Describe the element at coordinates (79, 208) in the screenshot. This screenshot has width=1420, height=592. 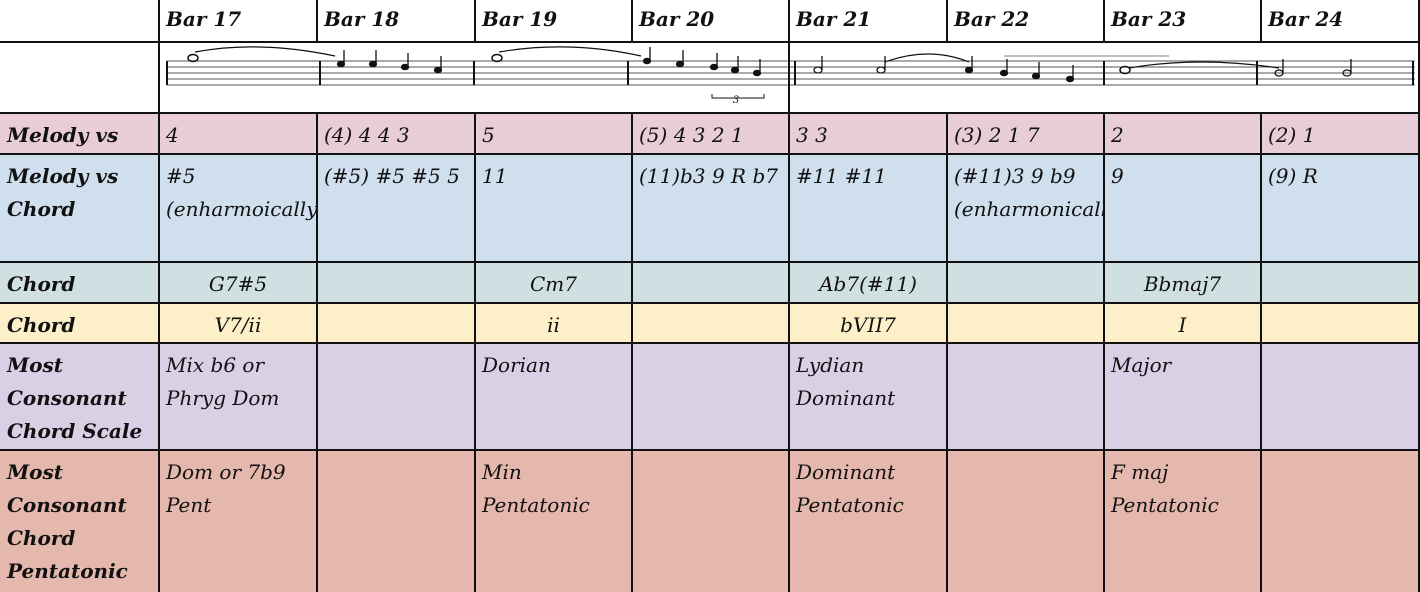
I see `row-label-melody-vs-chord: Melody vs Chord` at that location.